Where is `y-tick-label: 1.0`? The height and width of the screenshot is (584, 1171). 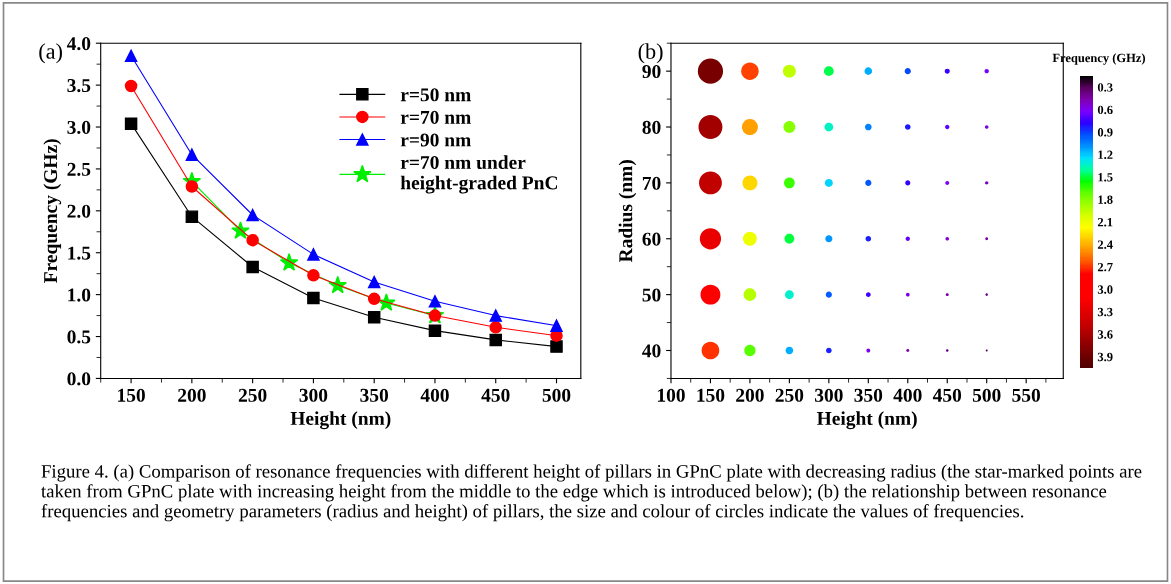
y-tick-label: 1.0 is located at coordinates (79, 295).